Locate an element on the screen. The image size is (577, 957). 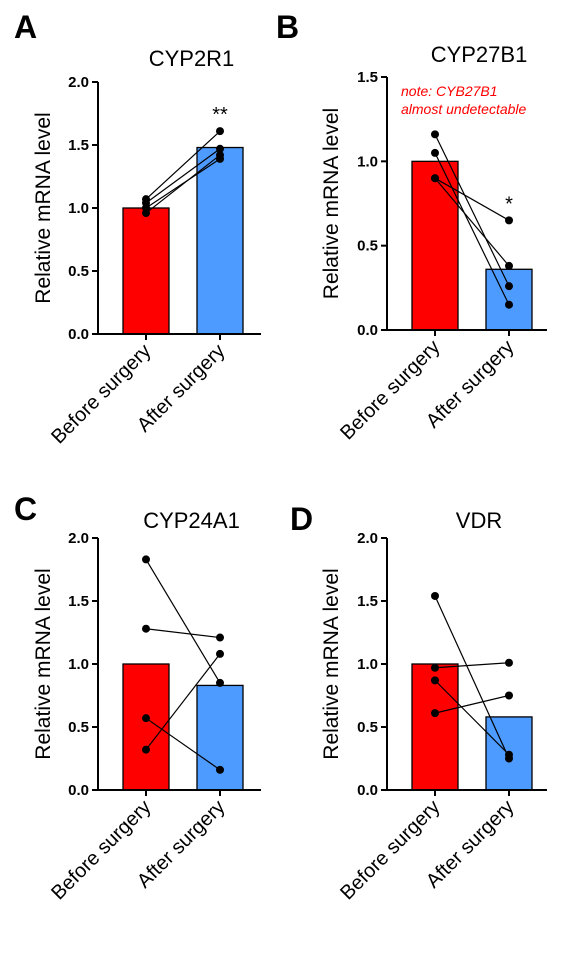
panel-letter: A is located at coordinates (25, 27).